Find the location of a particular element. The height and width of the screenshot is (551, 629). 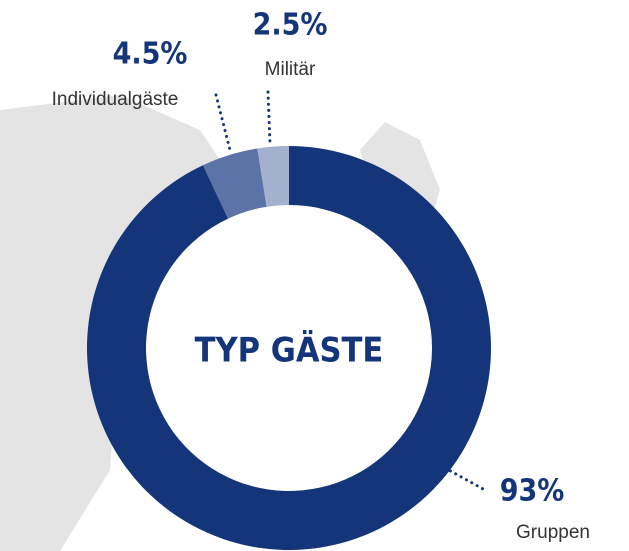

chart-title: TYP GÄSTE is located at coordinates (289, 350).